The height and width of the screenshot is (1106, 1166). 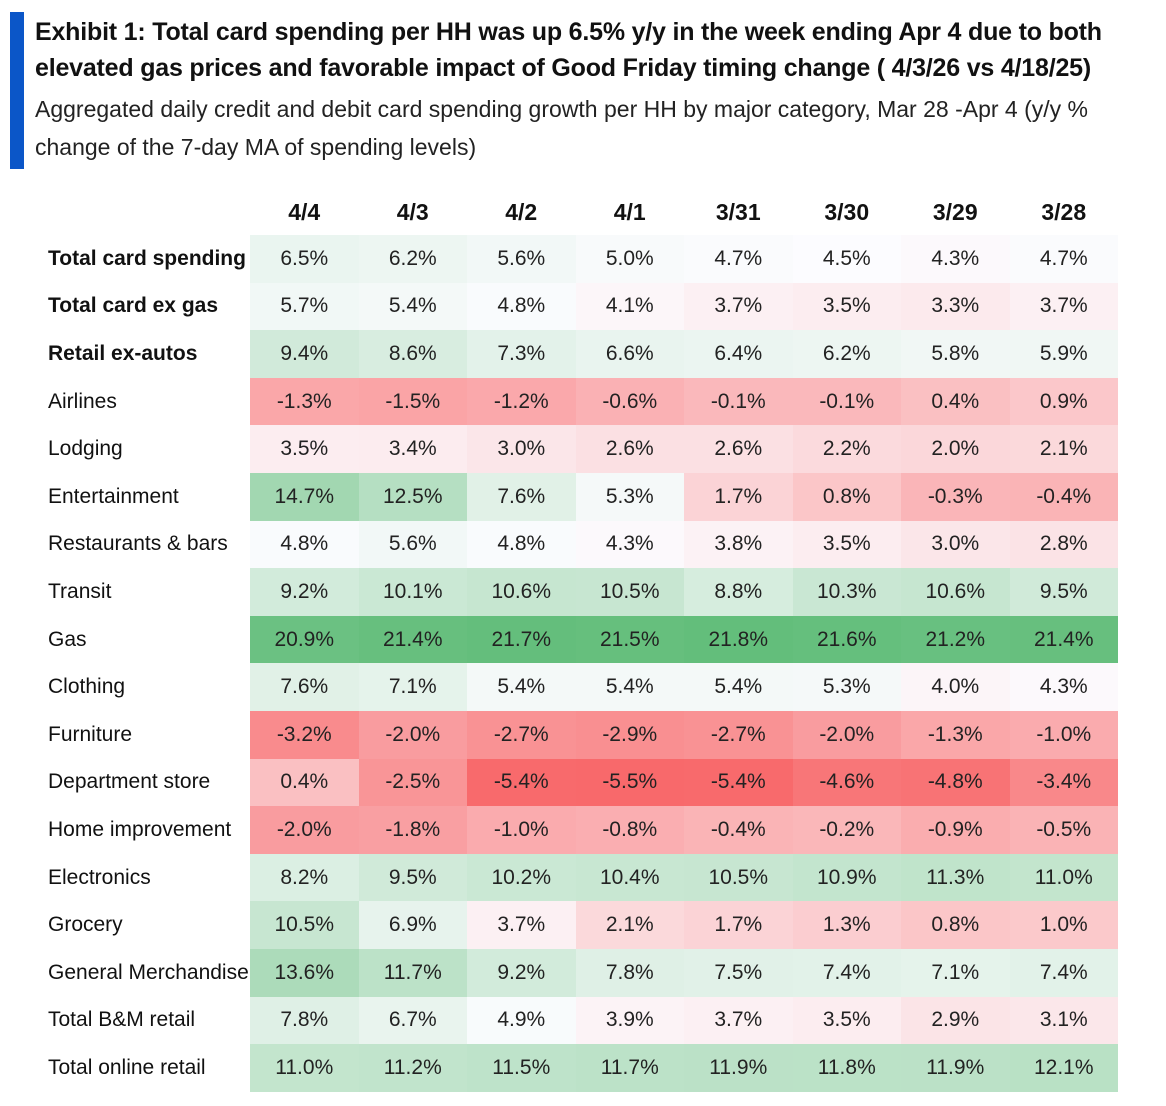 I want to click on heat-cell: 7.1%, so click(x=412, y=687).